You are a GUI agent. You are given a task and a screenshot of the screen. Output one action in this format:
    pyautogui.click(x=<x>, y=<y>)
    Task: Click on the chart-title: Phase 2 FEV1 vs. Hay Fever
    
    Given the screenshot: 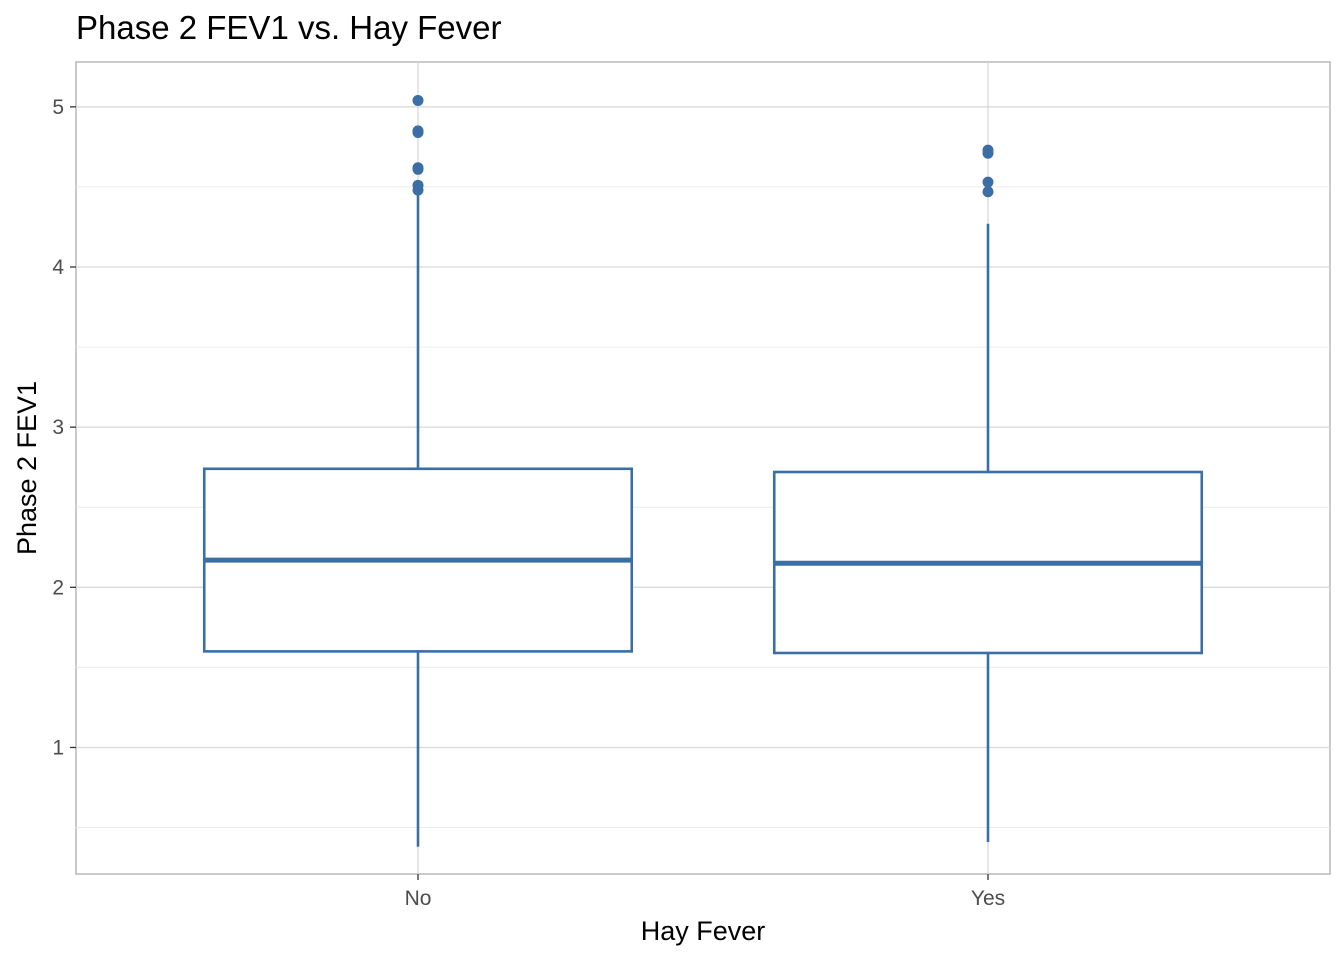 What is the action you would take?
    pyautogui.click(x=289, y=27)
    